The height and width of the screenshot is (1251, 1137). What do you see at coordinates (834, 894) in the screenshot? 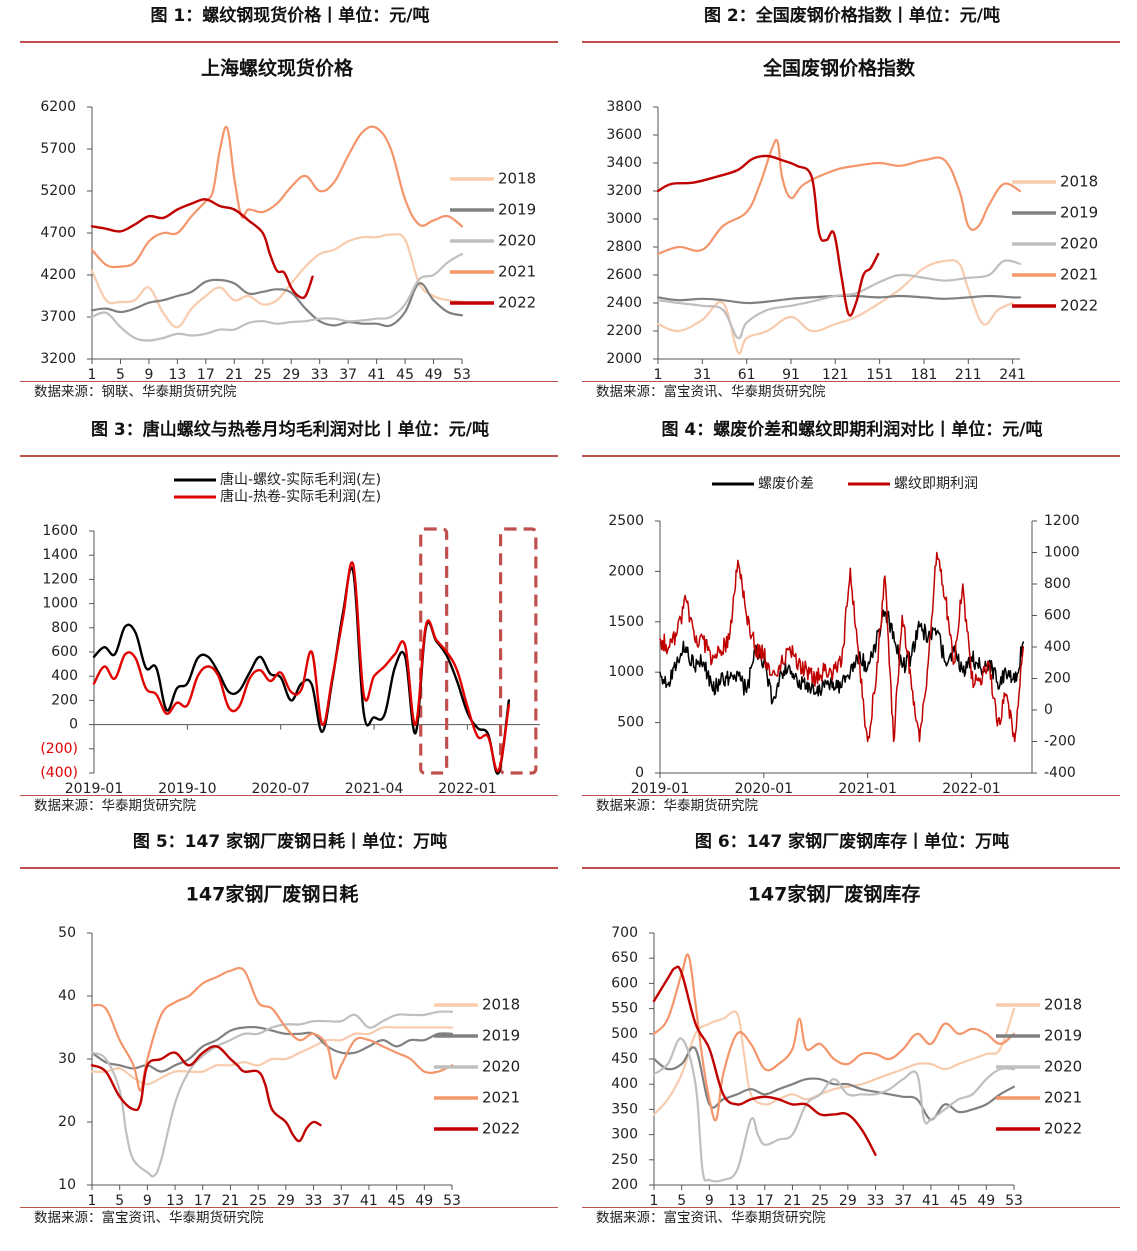
I see `chart-title: 147家钢厂废钢库存` at bounding box center [834, 894].